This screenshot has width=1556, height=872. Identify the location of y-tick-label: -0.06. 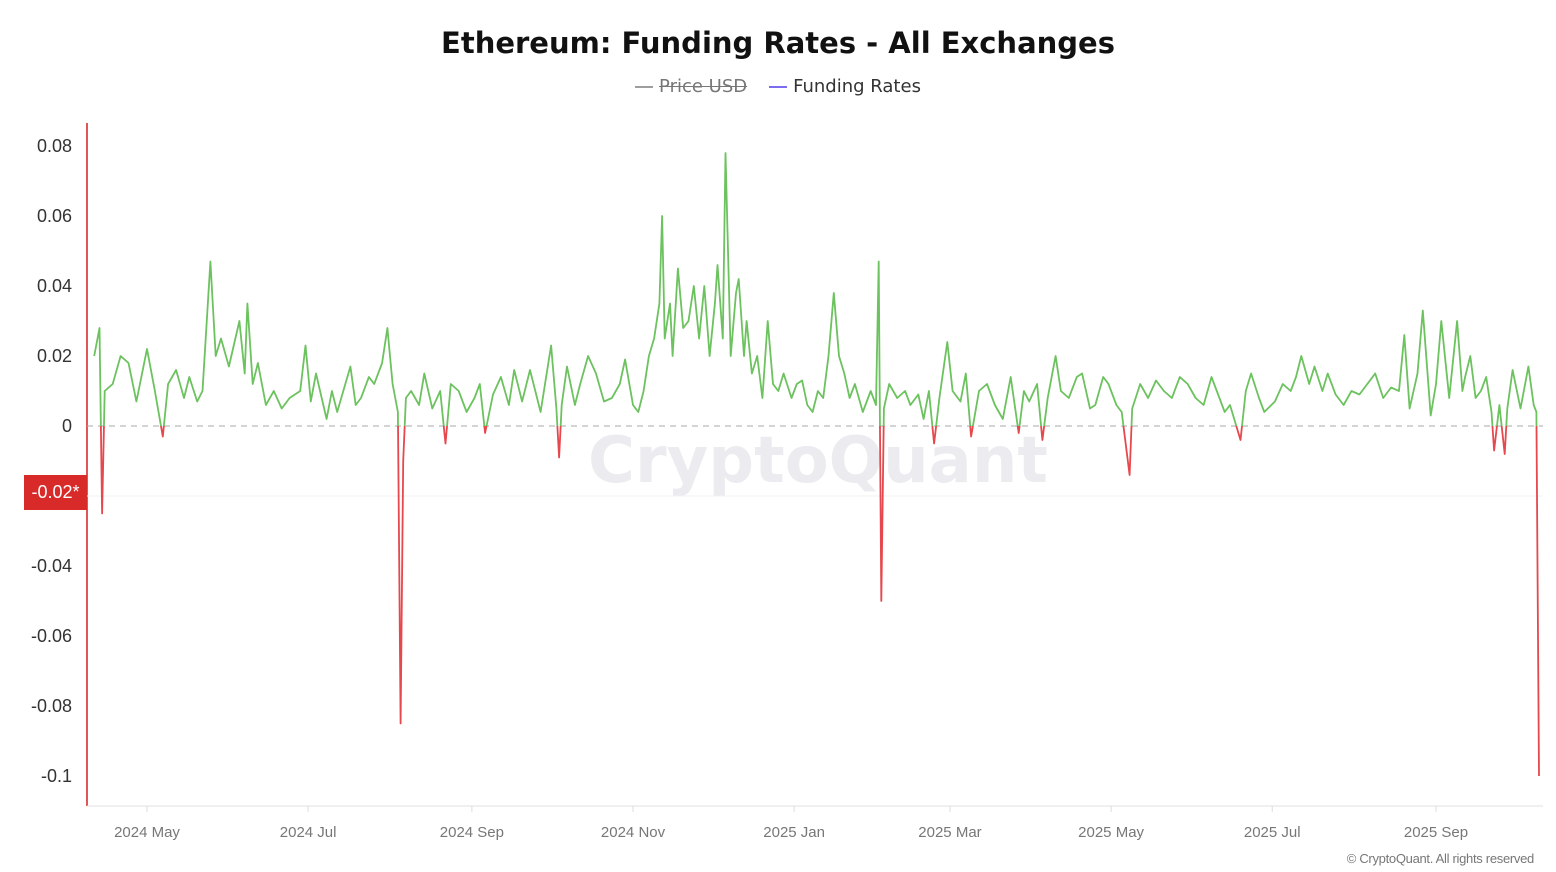
(51, 636).